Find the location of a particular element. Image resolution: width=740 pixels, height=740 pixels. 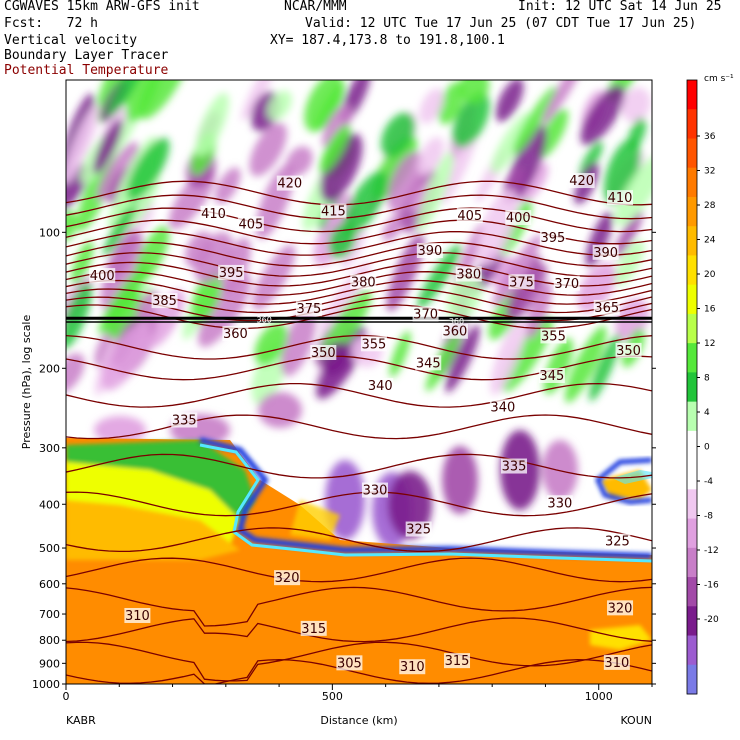

colorbar-label: 12 is located at coordinates (709, 344).